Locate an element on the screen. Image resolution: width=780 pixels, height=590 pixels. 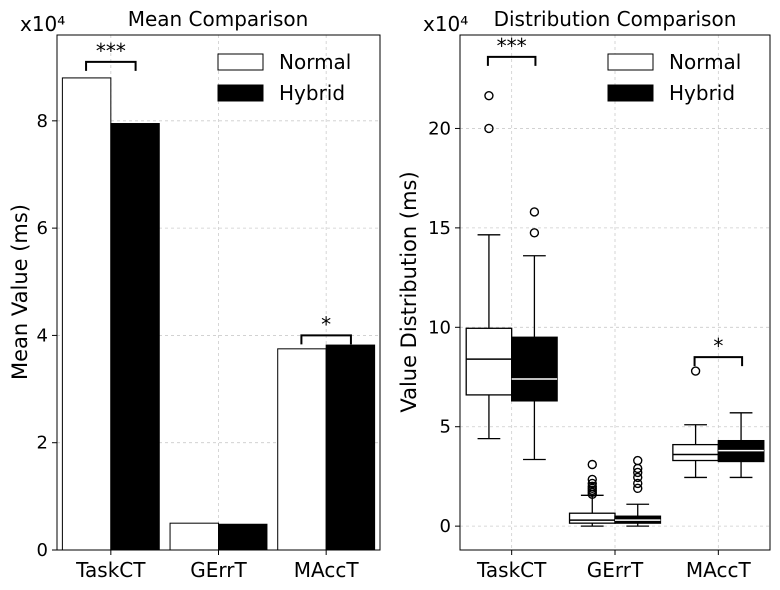
mean-x-tick-label: GErrT is located at coordinates (218, 570).